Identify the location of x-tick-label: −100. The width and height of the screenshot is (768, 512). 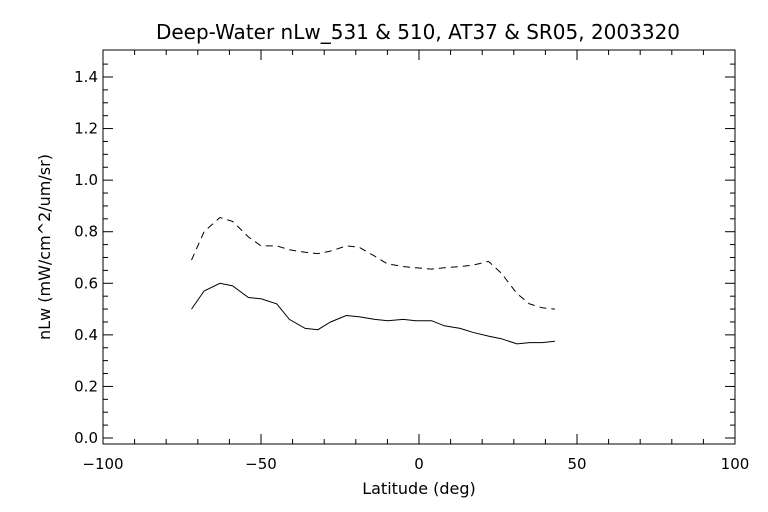
(102, 464).